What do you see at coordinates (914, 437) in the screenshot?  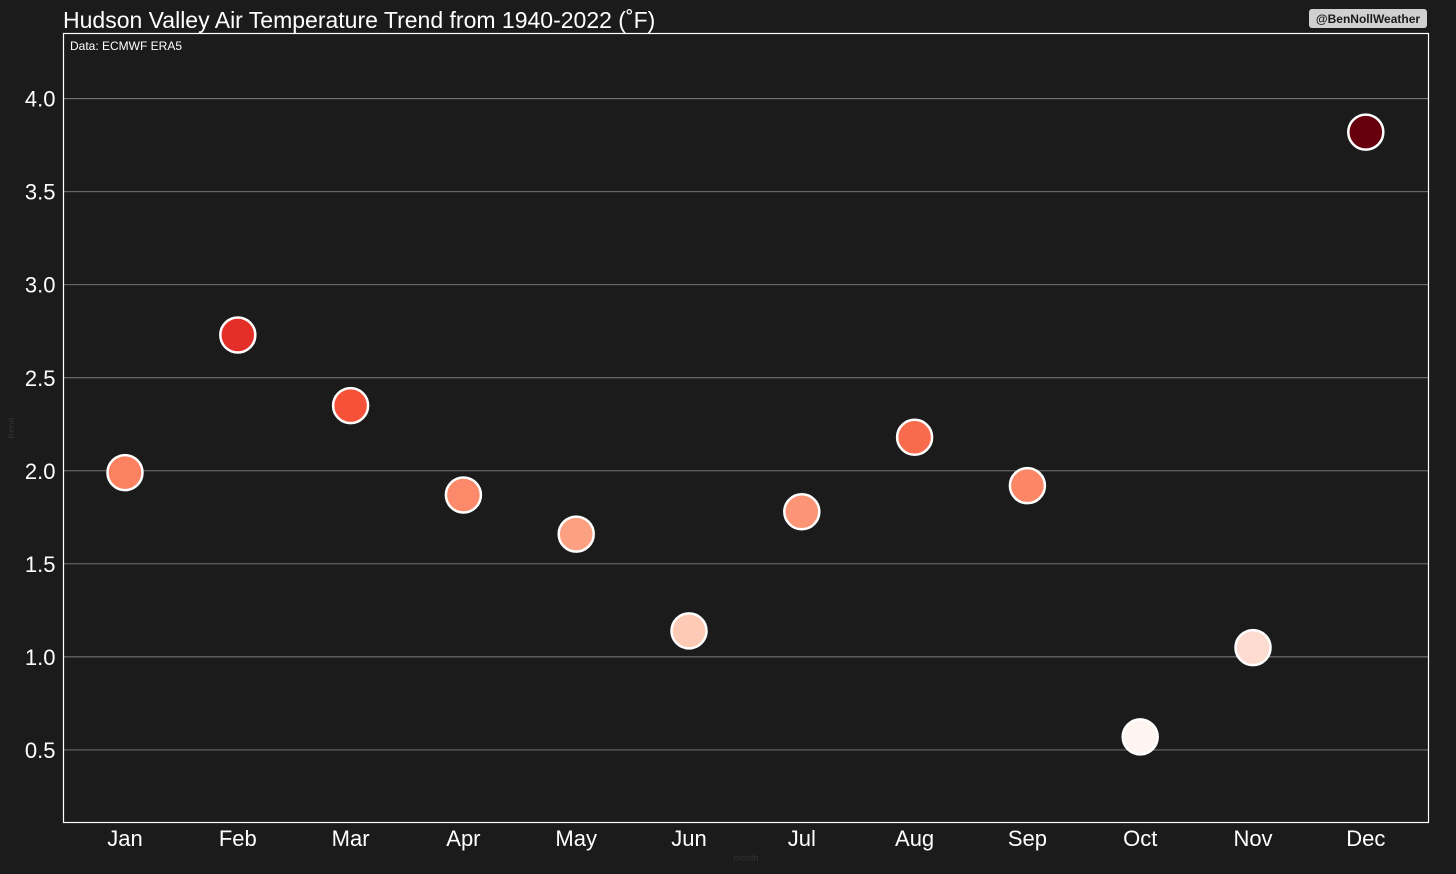 I see `data-point-aug` at bounding box center [914, 437].